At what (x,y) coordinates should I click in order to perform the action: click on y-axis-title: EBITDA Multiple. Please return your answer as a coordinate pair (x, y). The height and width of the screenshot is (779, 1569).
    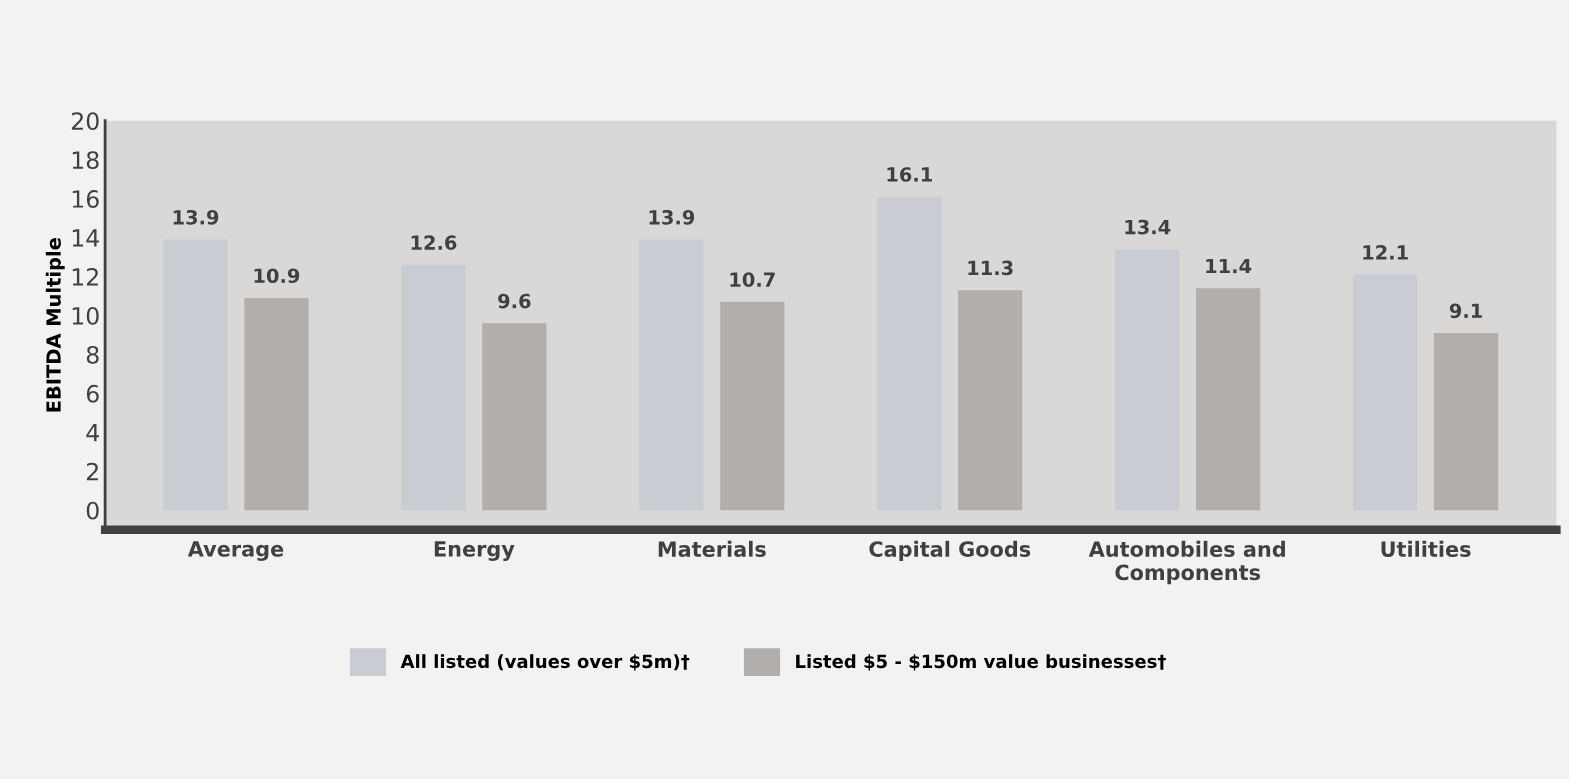
    Looking at the image, I should click on (55, 325).